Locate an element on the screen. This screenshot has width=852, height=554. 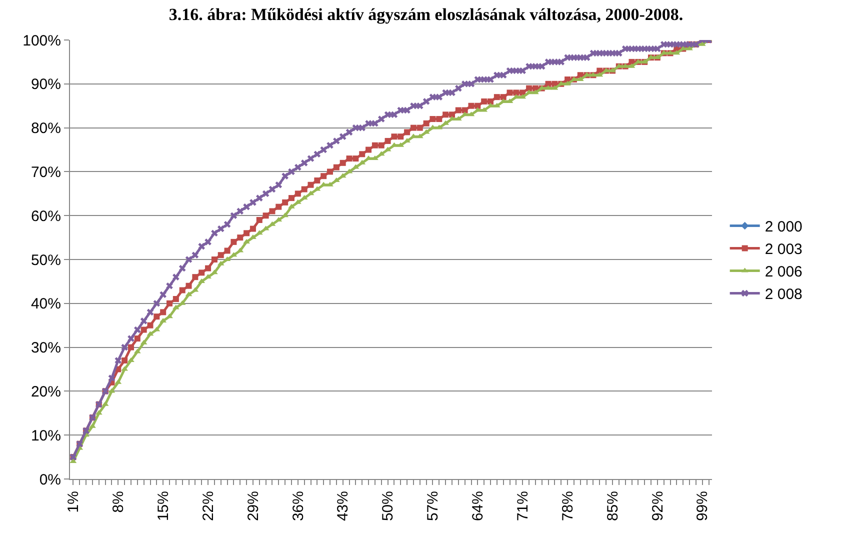
x-tick-label: 92% is located at coordinates (657, 506).